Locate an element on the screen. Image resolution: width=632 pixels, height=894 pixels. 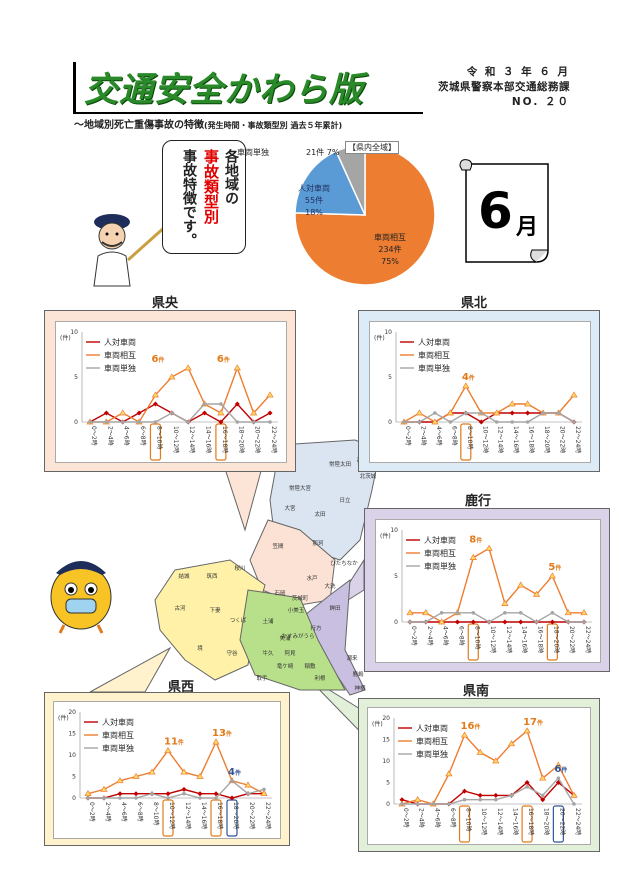
pie-label-mutual: 車両相互 234件 75% is located at coordinates (390, 250).